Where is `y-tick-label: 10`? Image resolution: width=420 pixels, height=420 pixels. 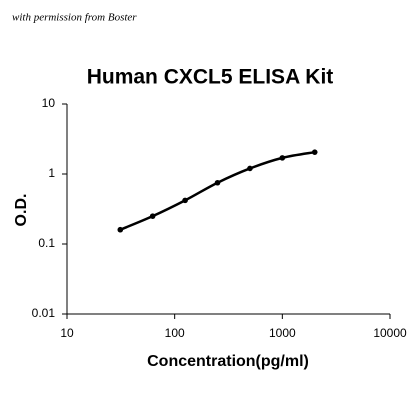
y-tick-label: 10 is located at coordinates (49, 103).